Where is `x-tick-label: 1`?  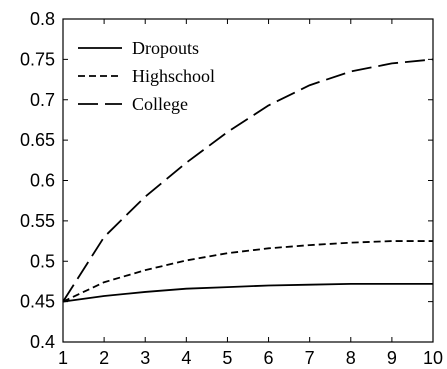 x-tick-label: 1 is located at coordinates (63, 358).